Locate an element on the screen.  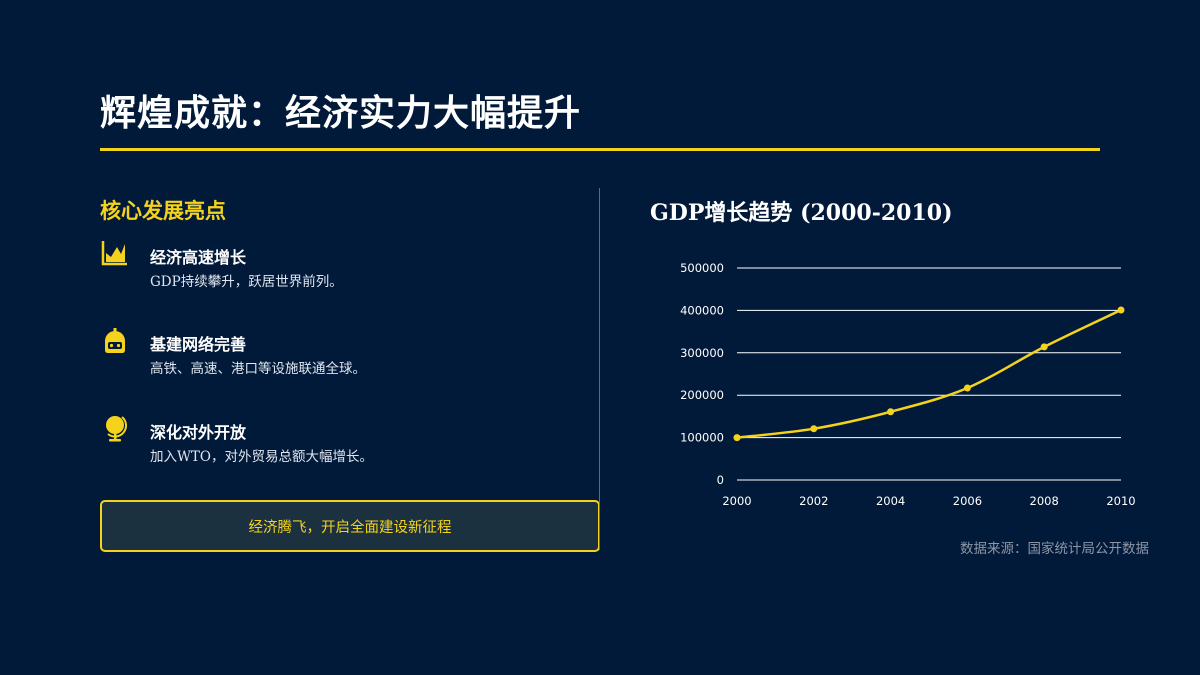
feature-description: 高铁、高速、港口等设施联通全球。 is located at coordinates (258, 369).